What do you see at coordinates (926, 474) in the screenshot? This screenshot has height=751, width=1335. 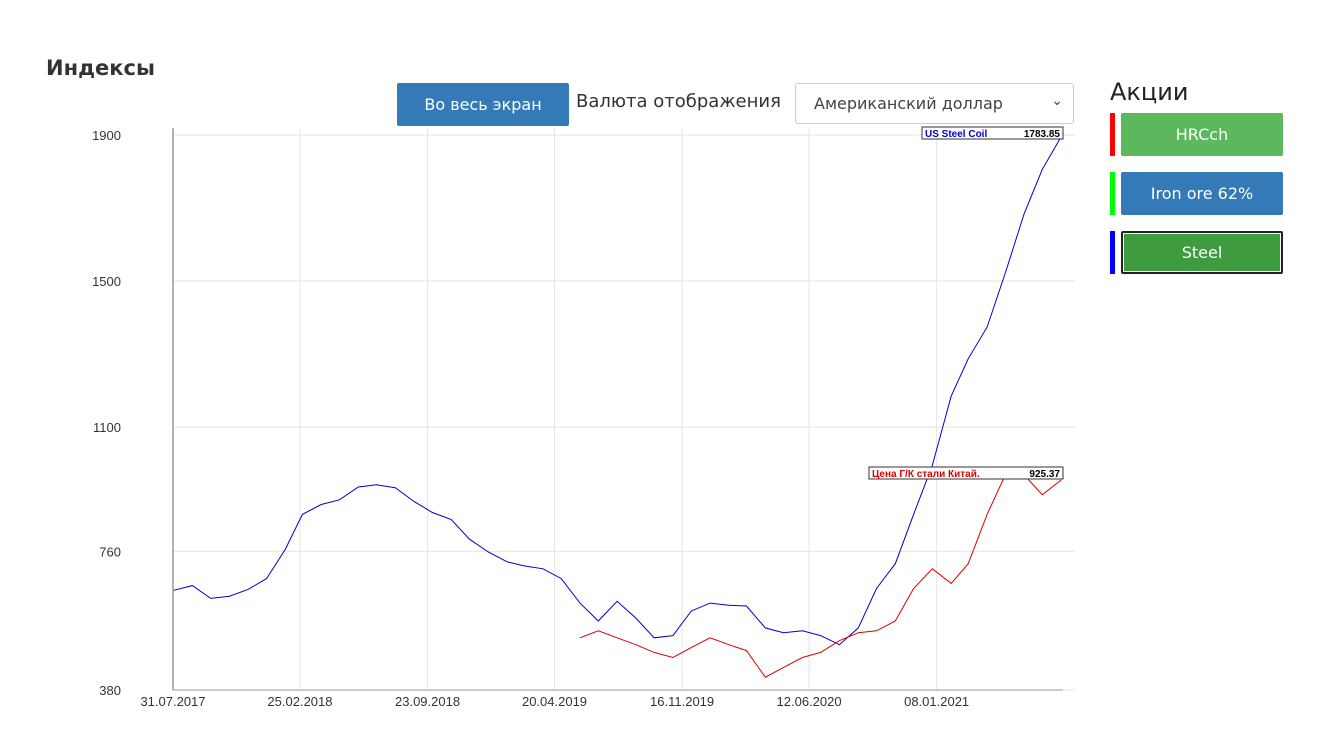 I see `tooltip-name: Цена Г/К стали Китай.` at bounding box center [926, 474].